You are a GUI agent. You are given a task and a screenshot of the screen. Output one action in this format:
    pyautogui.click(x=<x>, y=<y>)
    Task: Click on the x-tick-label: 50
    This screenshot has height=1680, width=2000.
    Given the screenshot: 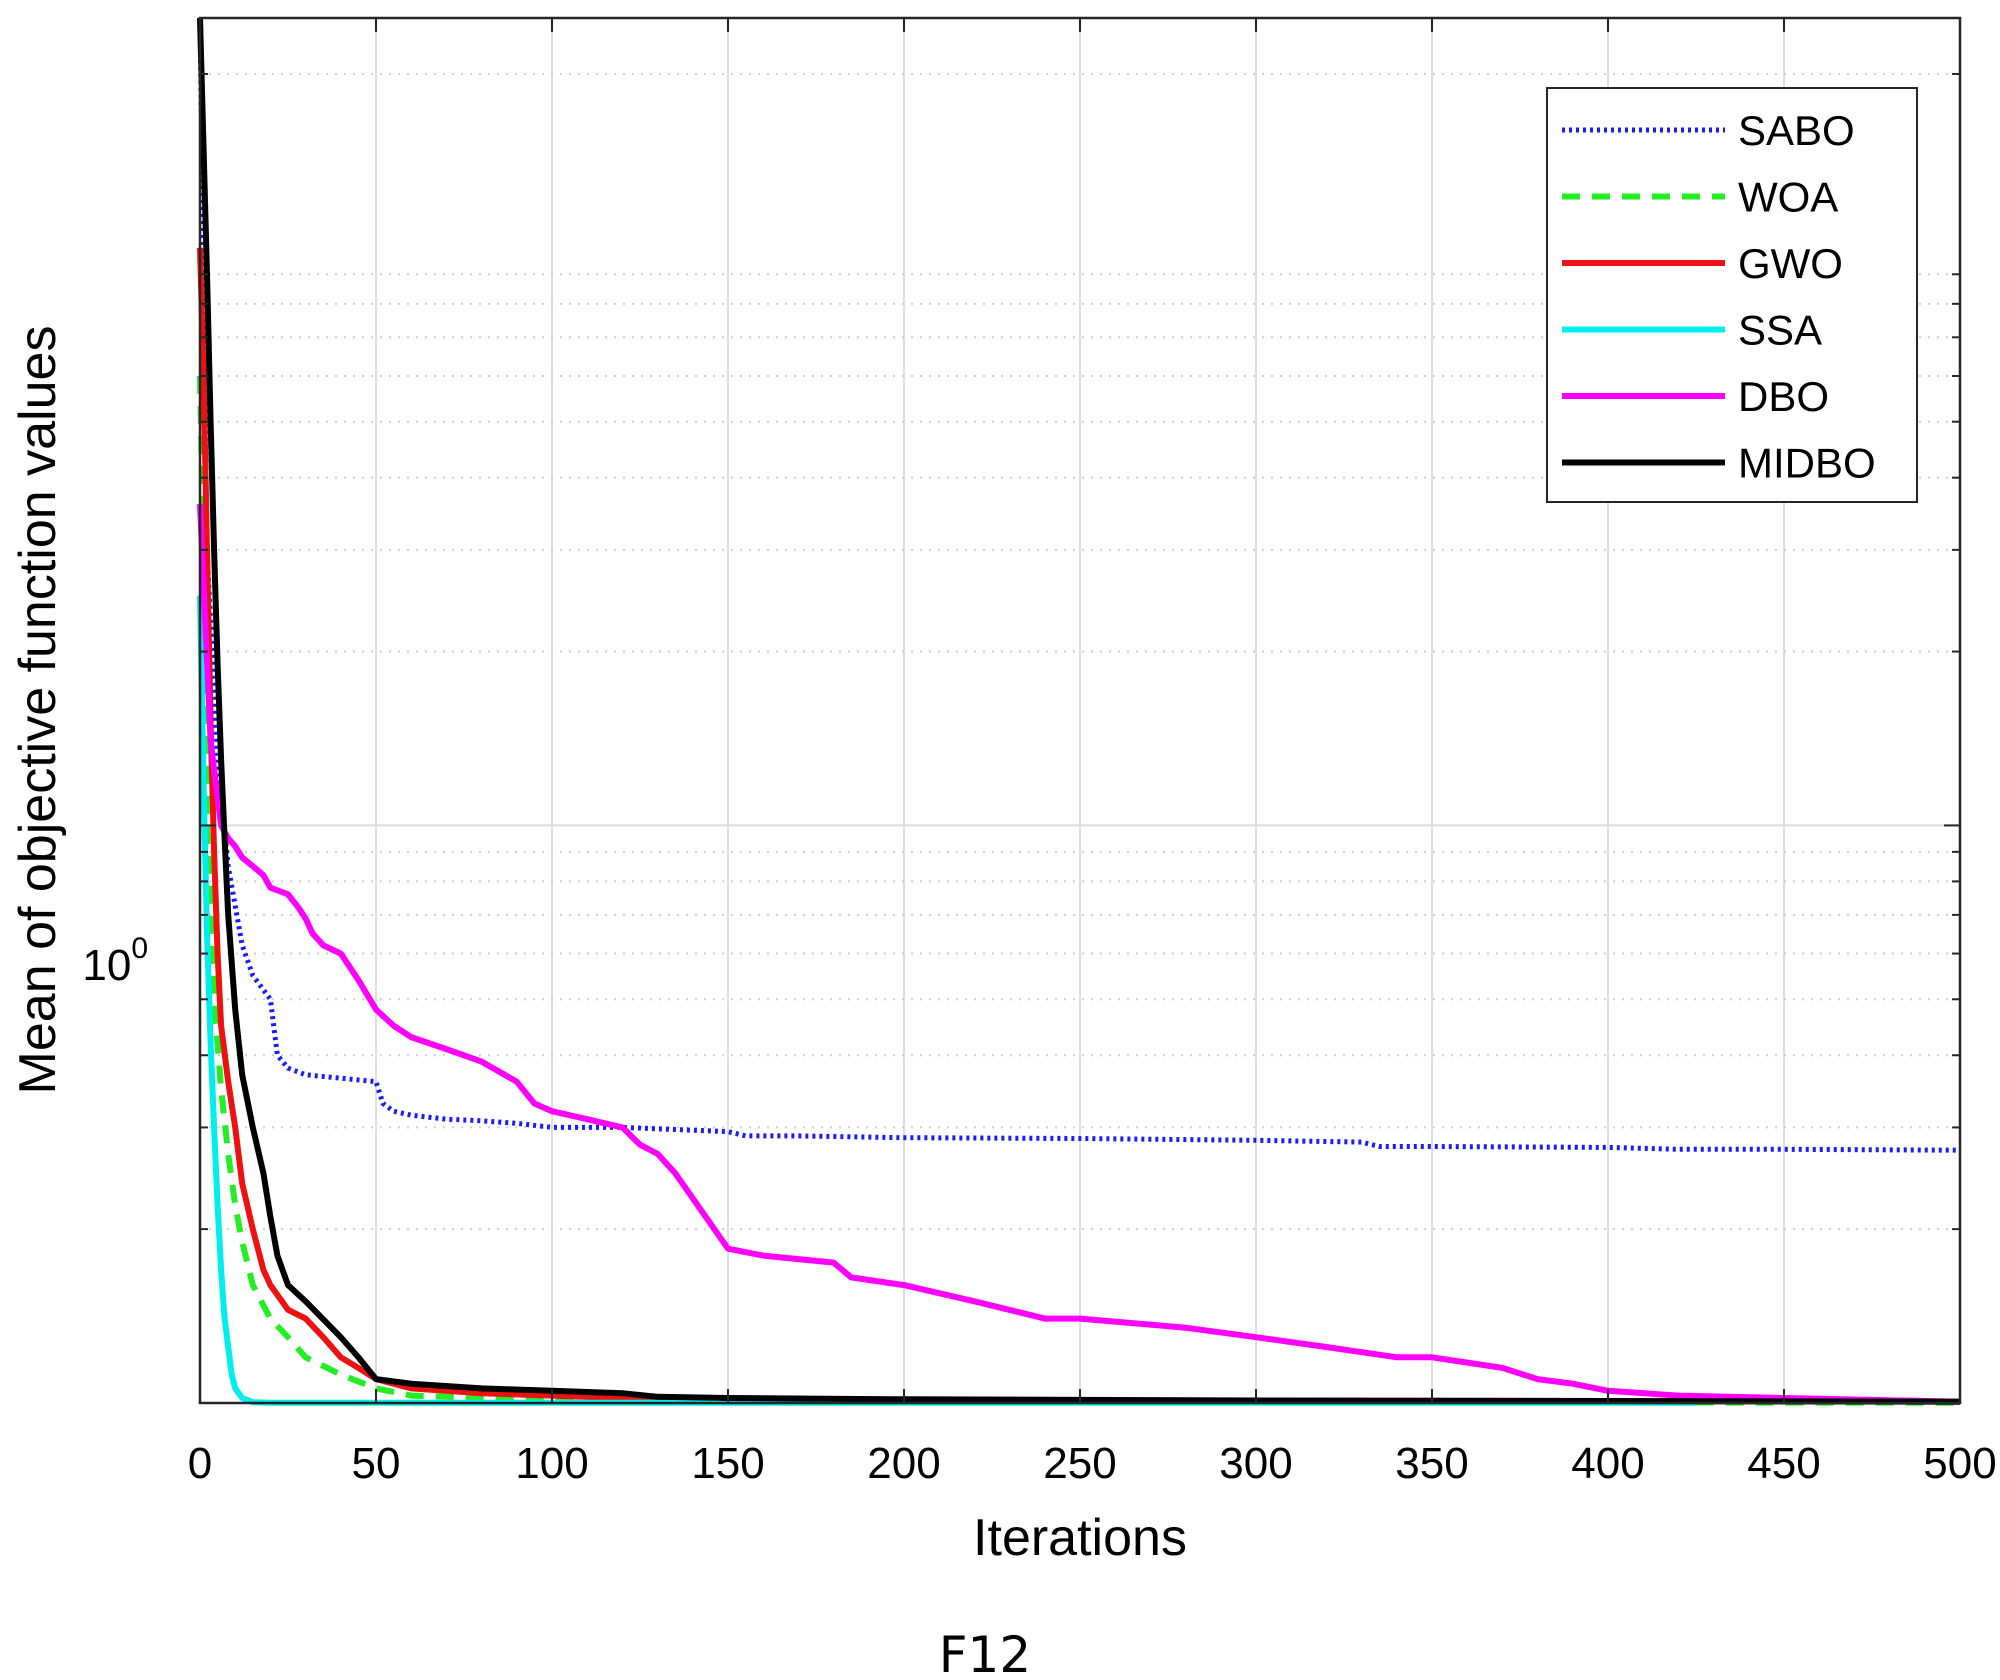 What is the action you would take?
    pyautogui.click(x=376, y=1463)
    